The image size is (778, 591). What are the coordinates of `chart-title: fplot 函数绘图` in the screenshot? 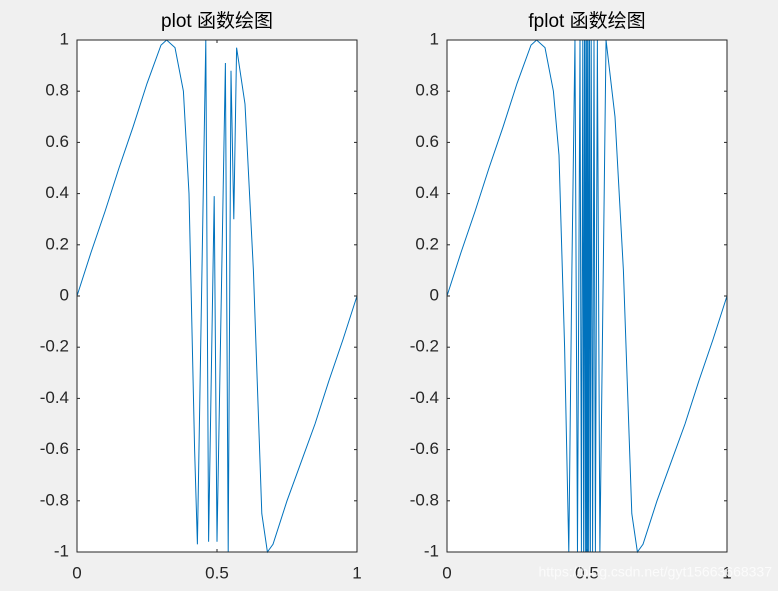 It's located at (586, 21).